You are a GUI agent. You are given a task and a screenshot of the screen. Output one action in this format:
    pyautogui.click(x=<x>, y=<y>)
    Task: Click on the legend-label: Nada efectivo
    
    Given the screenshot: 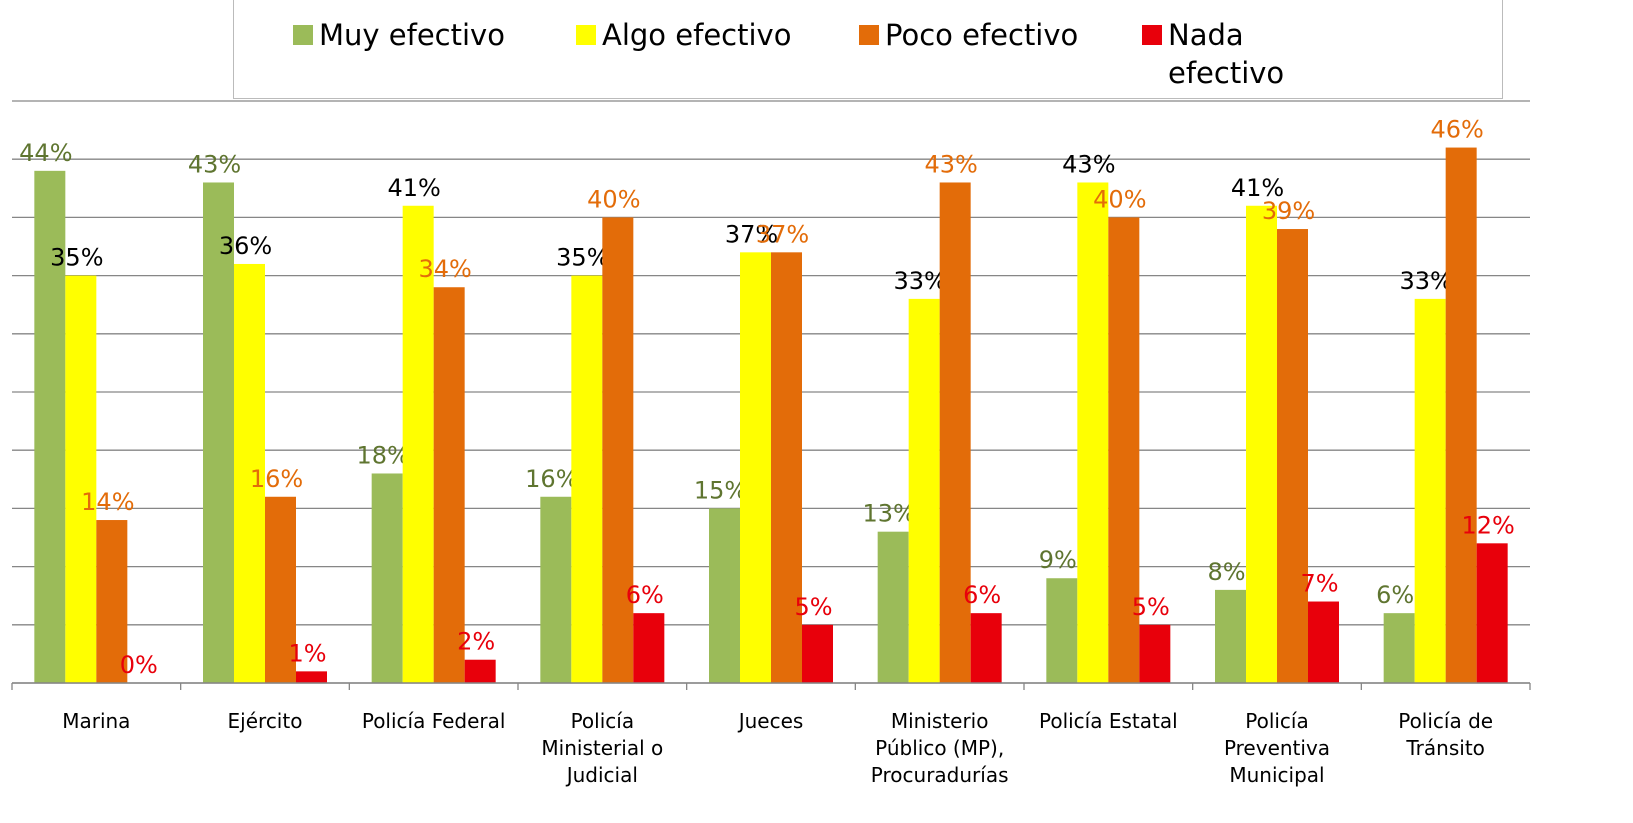 What is the action you would take?
    pyautogui.click(x=1226, y=54)
    